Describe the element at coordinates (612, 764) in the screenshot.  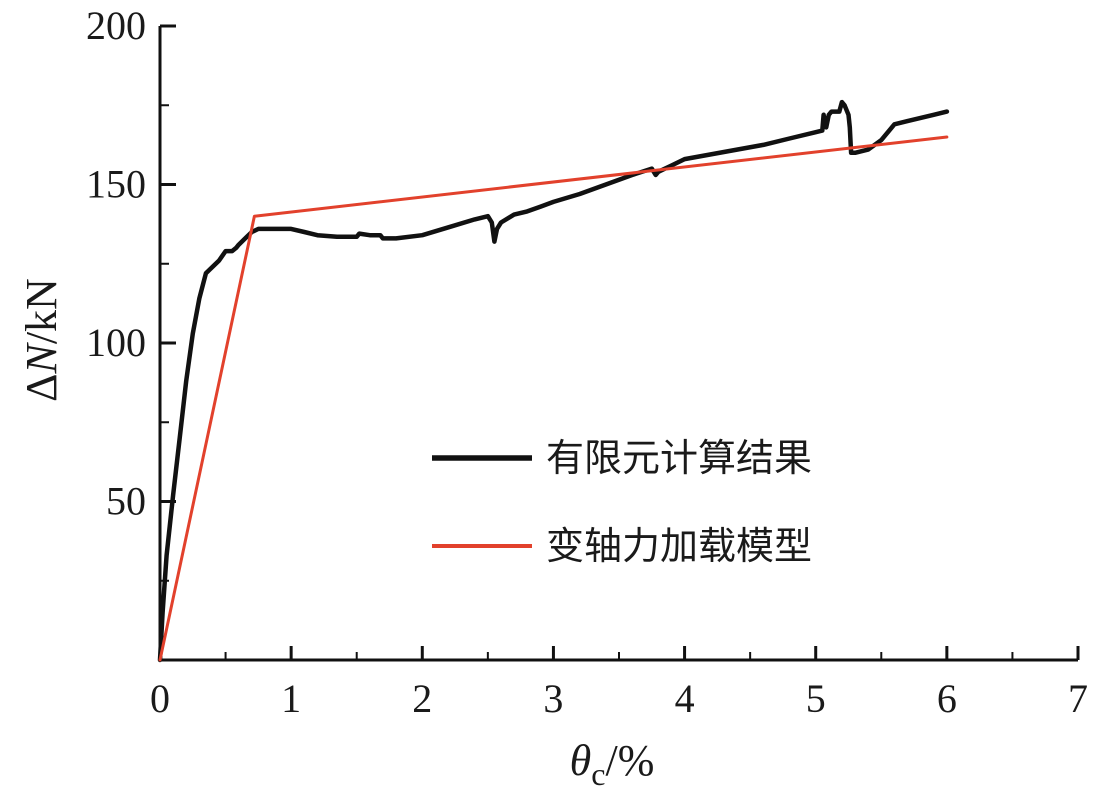
I see `x-axis-title: θc/%` at that location.